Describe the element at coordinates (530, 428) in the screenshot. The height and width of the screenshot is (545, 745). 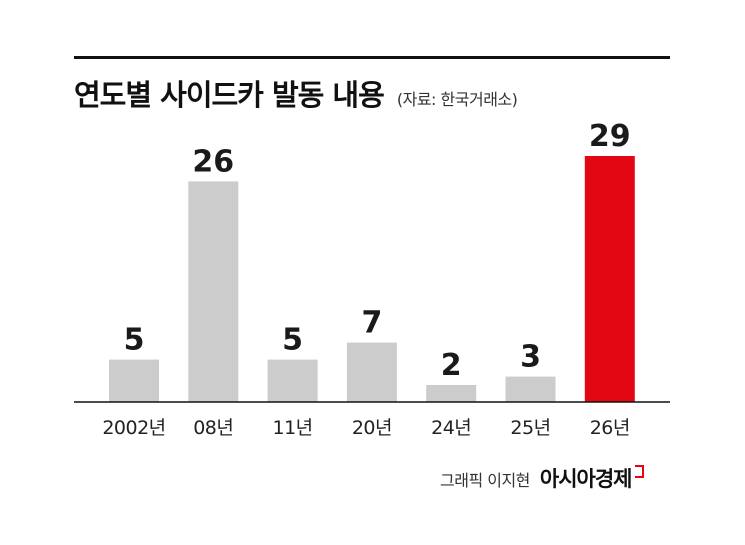
I see `category-label-5: 25년` at that location.